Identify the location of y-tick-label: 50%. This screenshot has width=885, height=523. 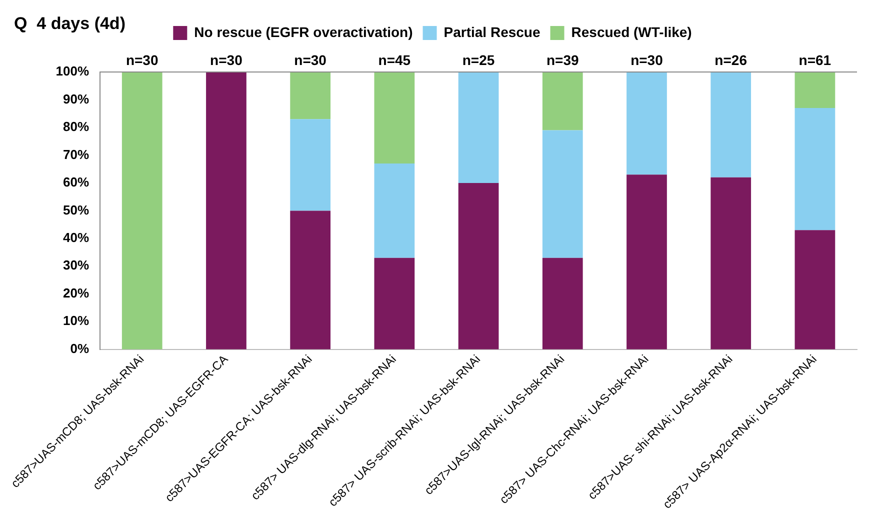
(76, 210).